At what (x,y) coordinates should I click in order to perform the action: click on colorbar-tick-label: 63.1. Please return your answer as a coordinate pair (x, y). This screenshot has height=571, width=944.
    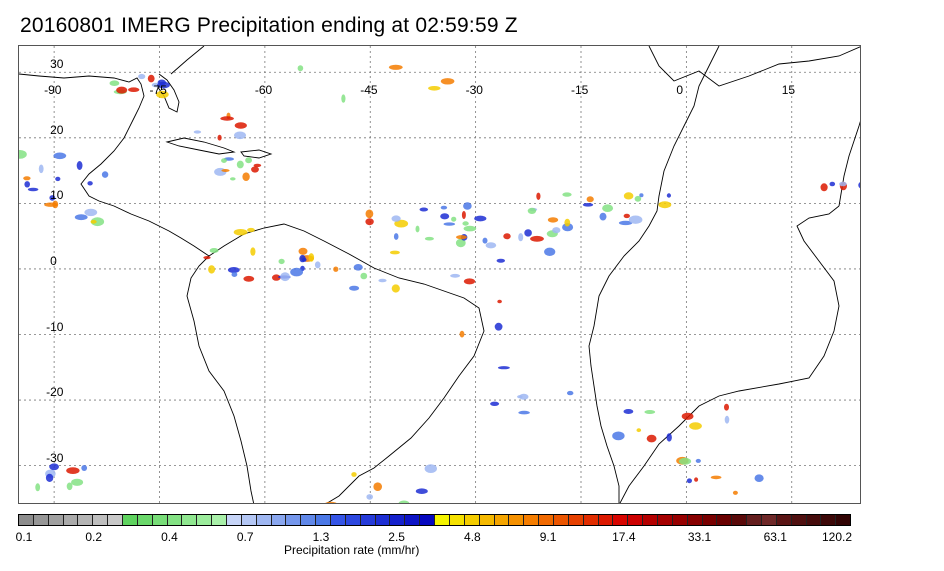
    Looking at the image, I should click on (775, 537).